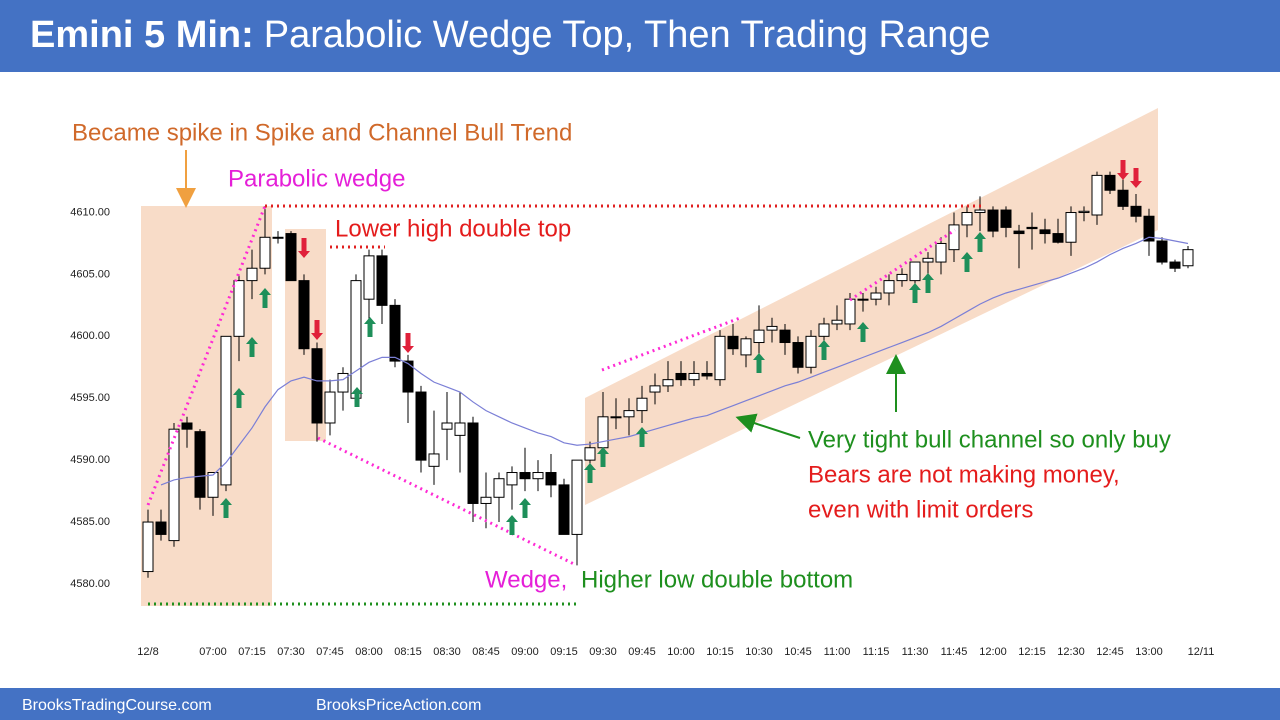 This screenshot has width=1280, height=720. I want to click on annotation: Higher low double bottom, so click(717, 579).